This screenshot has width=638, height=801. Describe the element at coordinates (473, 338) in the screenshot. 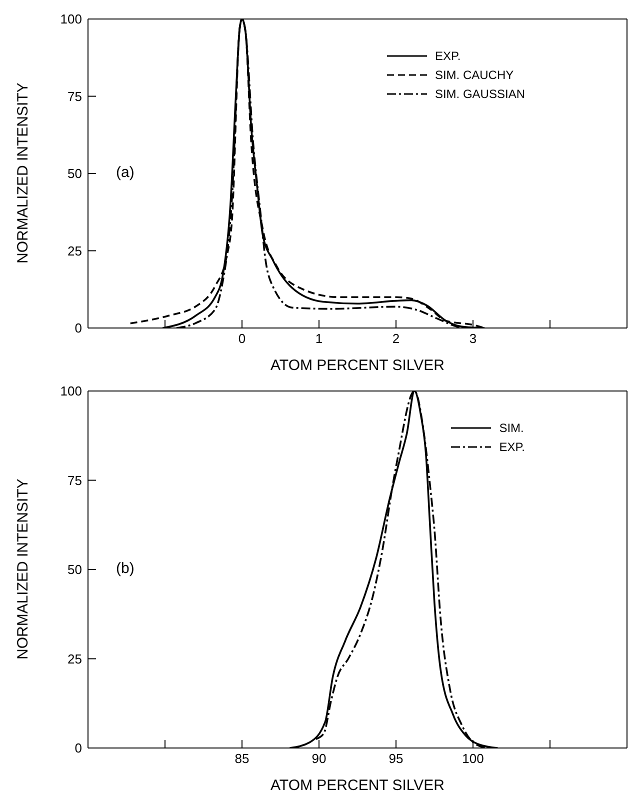

I see `x-tick-label: 3` at that location.